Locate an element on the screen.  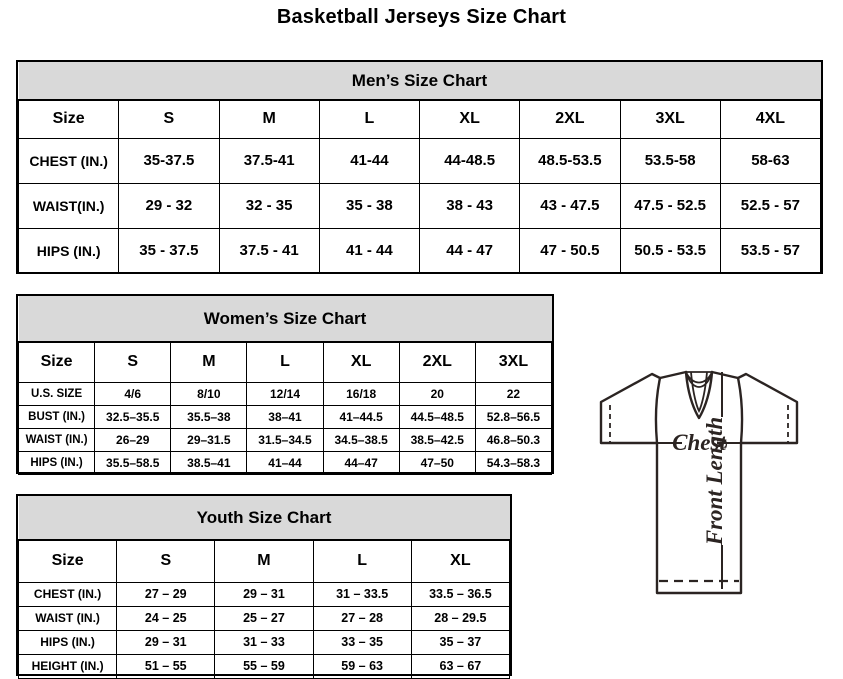
womens-us-size-l: 12/14 is located at coordinates (285, 393).